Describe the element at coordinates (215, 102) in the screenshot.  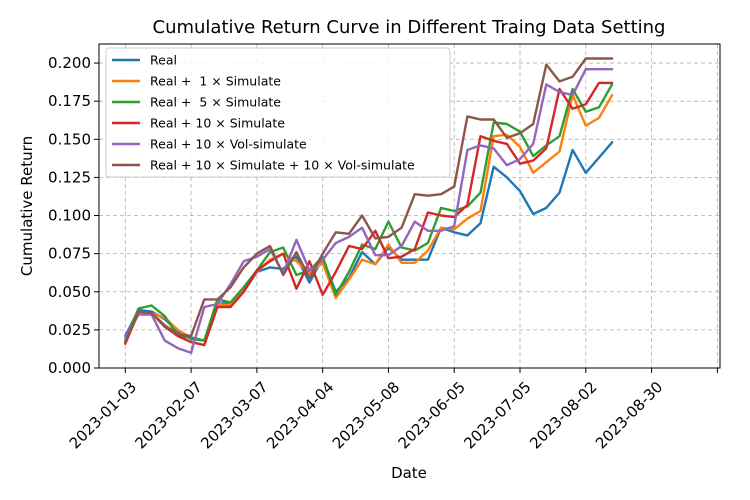
I see `legend-label: Real + 5 × Simulate` at that location.